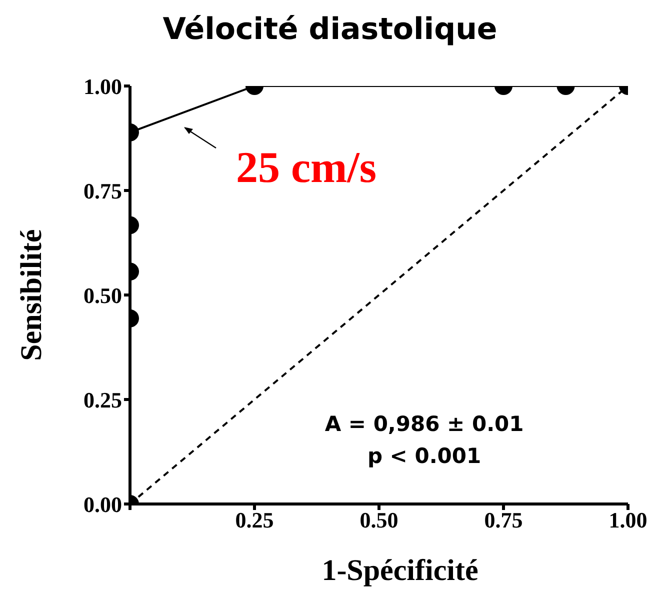 The image size is (660, 604). Describe the element at coordinates (379, 520) in the screenshot. I see `x-tick-label: 0.50` at that location.